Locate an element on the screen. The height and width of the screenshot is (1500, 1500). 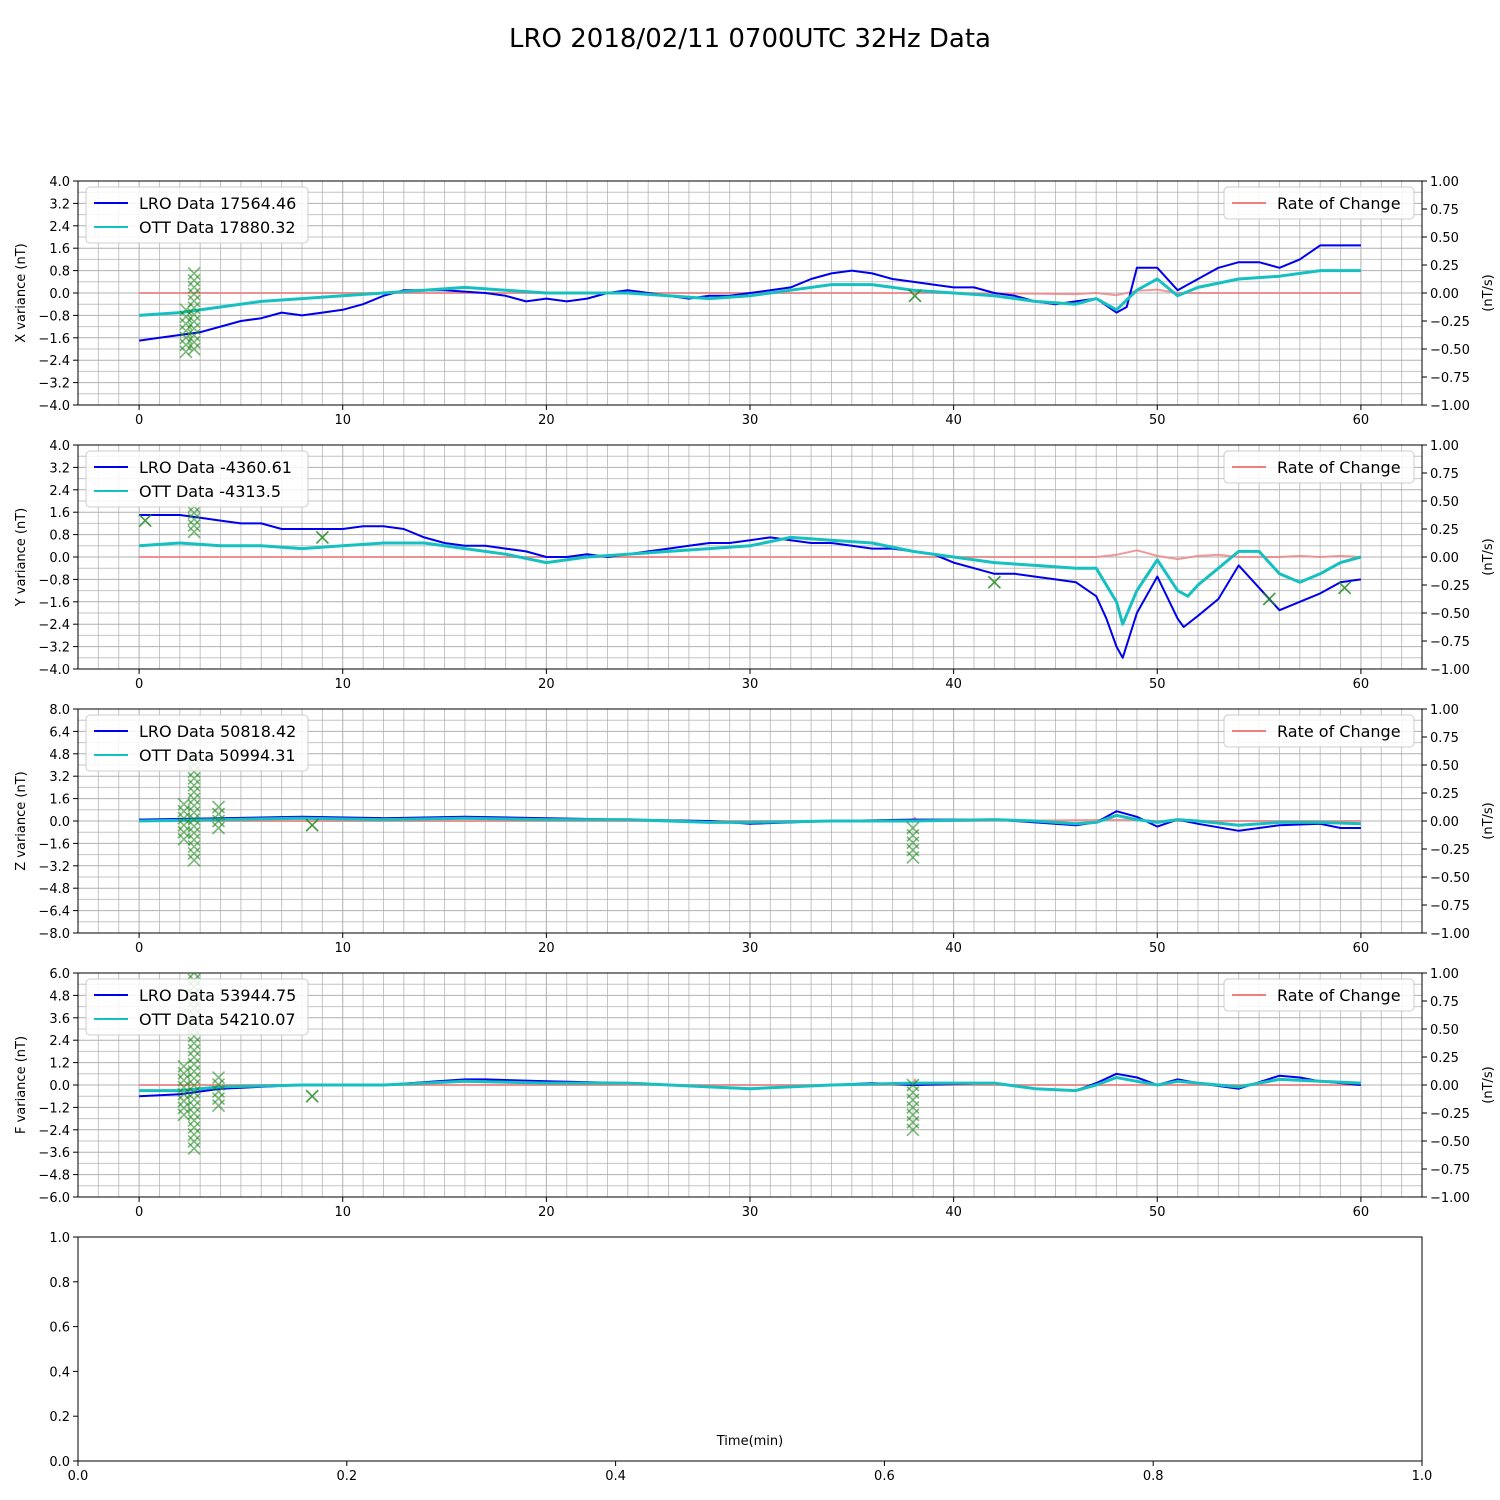
y-axis-left: −8.0 −6.4 −4.8 −3.2 −1.6 0.0 1.6 3.2 4.8 6.4 8.0 is located at coordinates (58, 822).